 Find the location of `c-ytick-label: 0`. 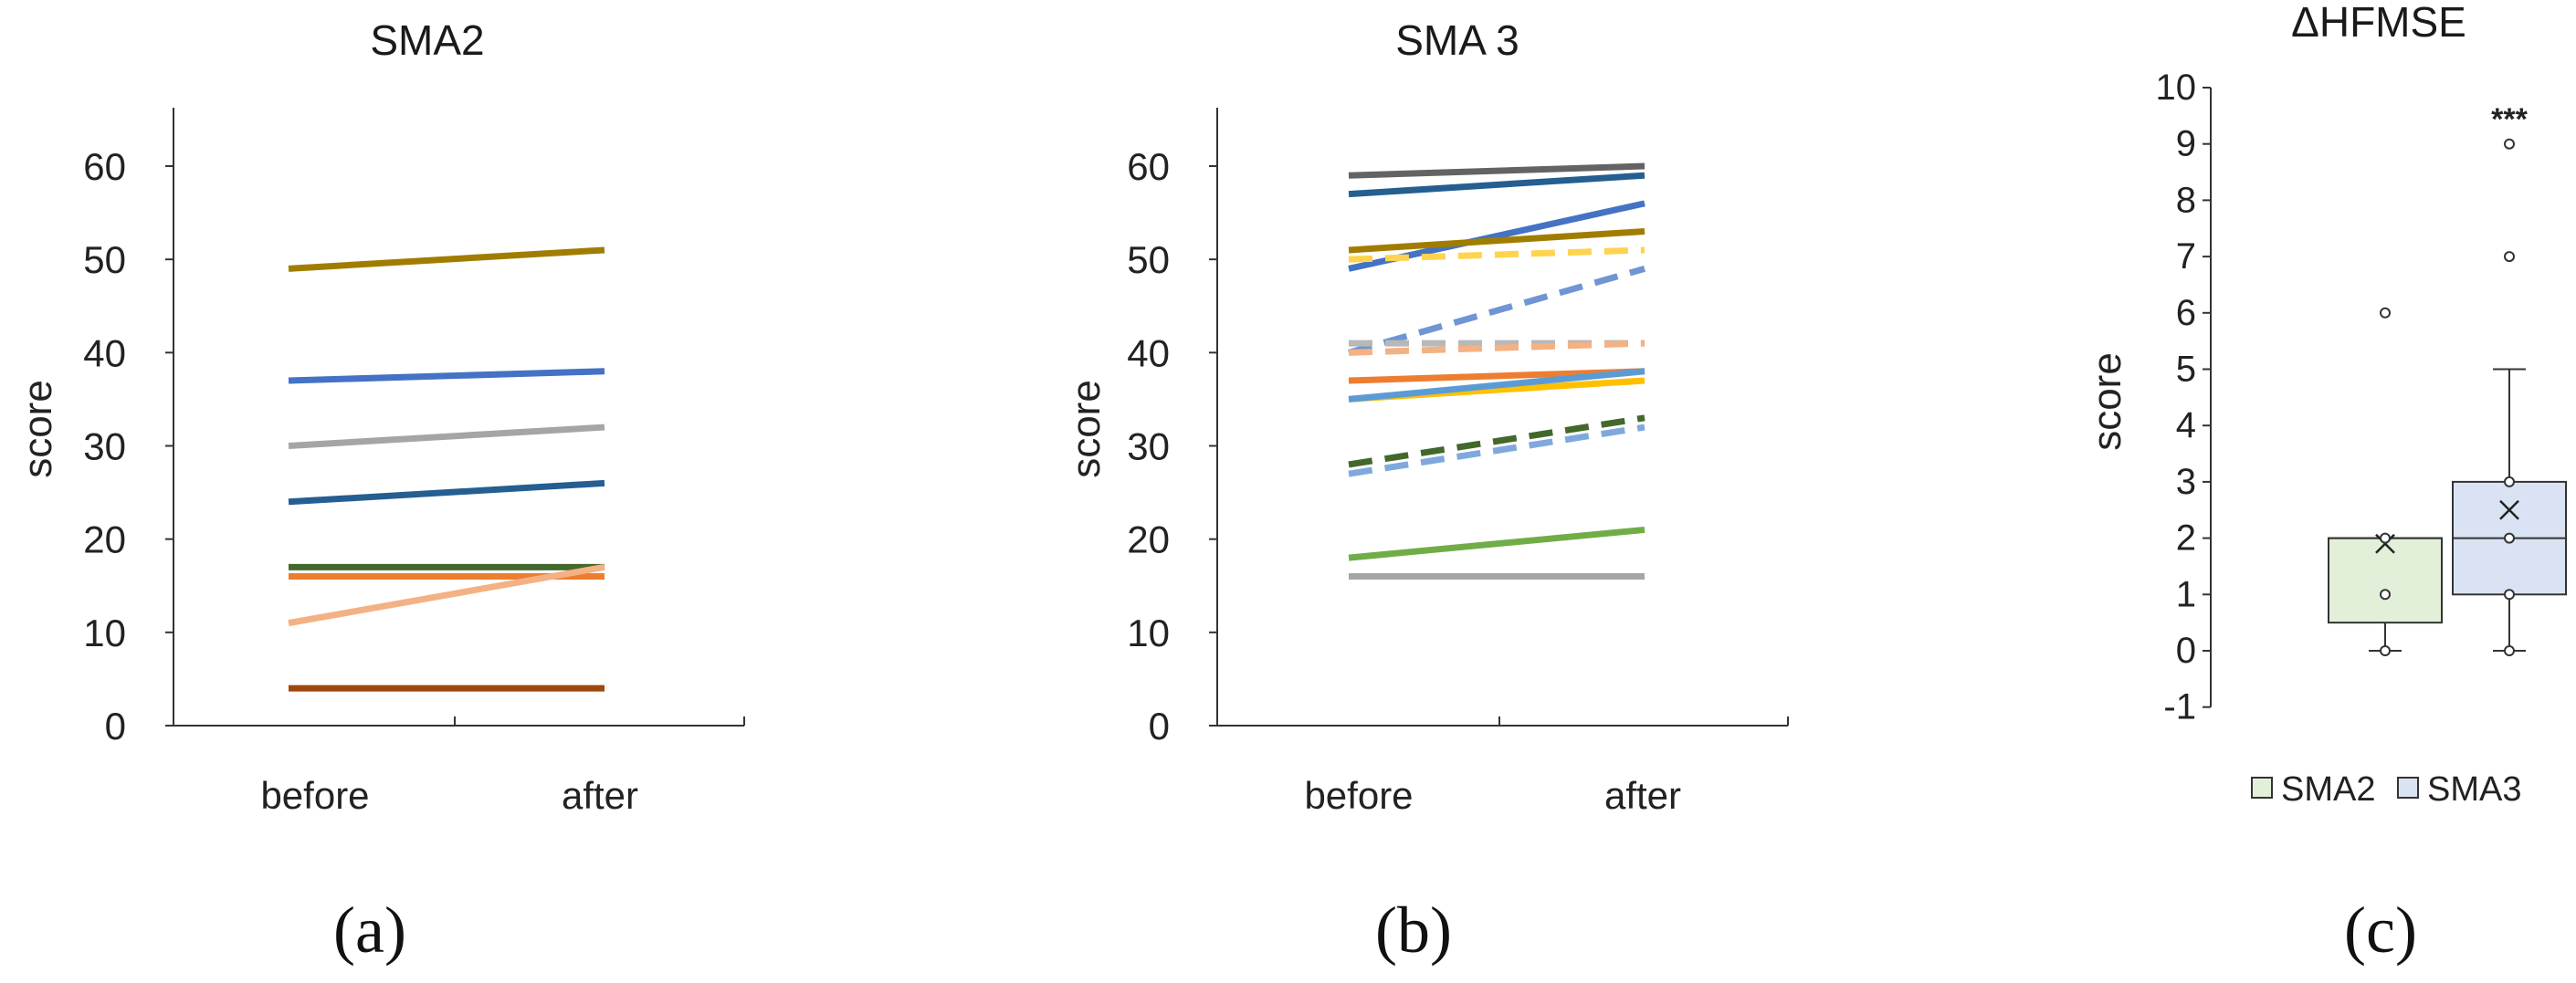

c-ytick-label: 0 is located at coordinates (2186, 651).